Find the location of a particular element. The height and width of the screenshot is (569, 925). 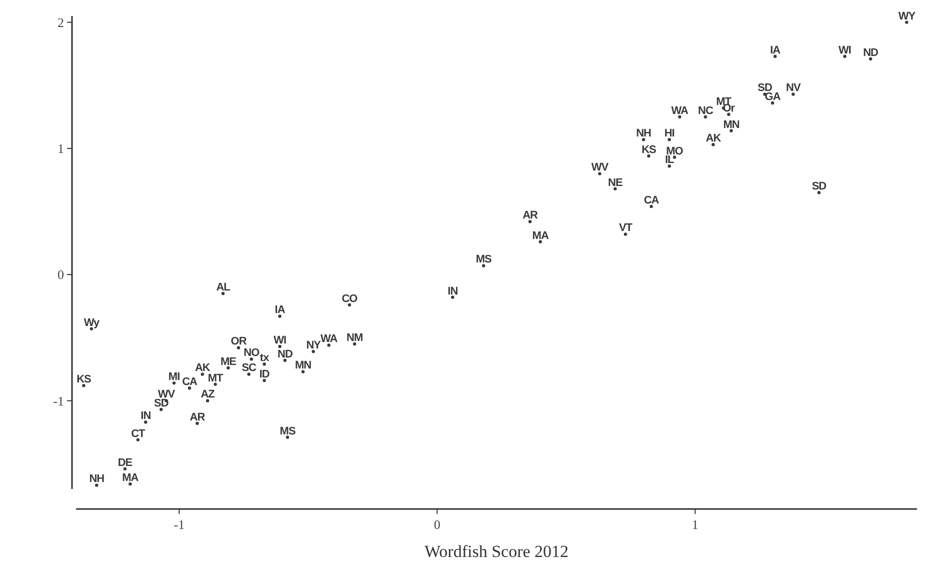

data-label: MN is located at coordinates (731, 124).